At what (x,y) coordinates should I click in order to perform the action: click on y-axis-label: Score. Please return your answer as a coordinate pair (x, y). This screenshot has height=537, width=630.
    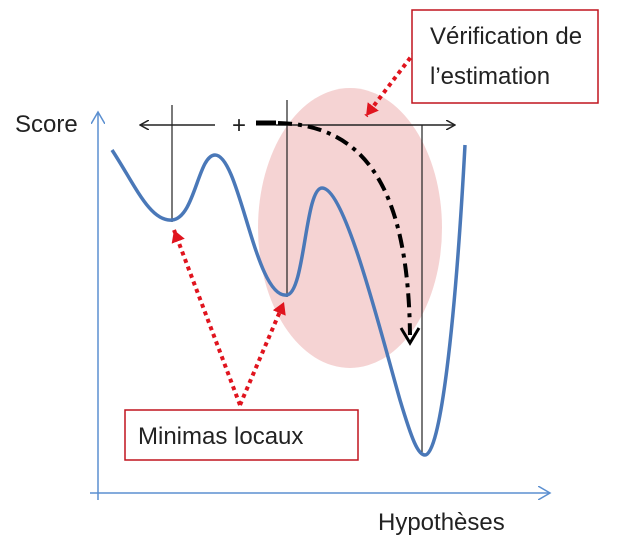
    Looking at the image, I should click on (46, 124).